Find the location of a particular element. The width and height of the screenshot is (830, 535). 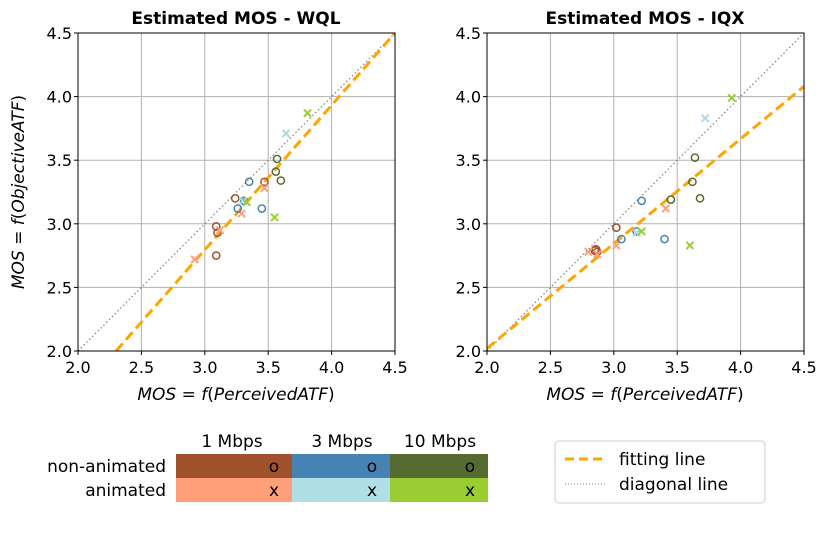

wql-title: Estimated MOS - WQL is located at coordinates (235, 19).